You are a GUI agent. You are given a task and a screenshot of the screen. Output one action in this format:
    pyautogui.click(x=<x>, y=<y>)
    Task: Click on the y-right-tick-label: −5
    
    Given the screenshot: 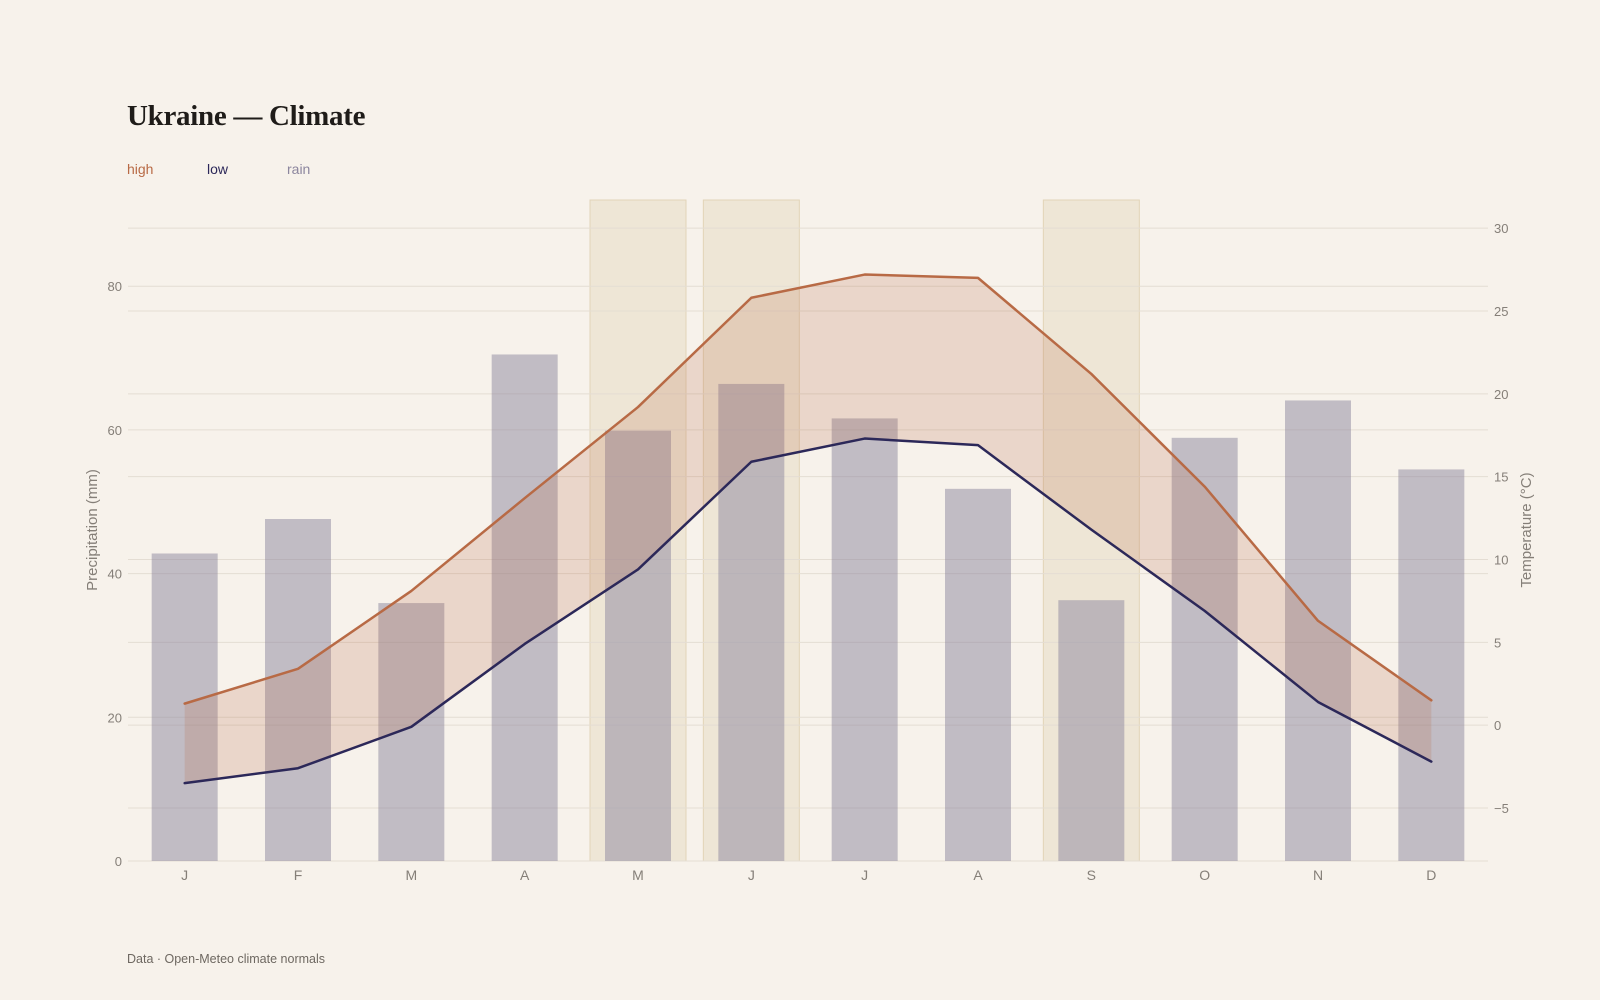 What is the action you would take?
    pyautogui.click(x=1501, y=808)
    